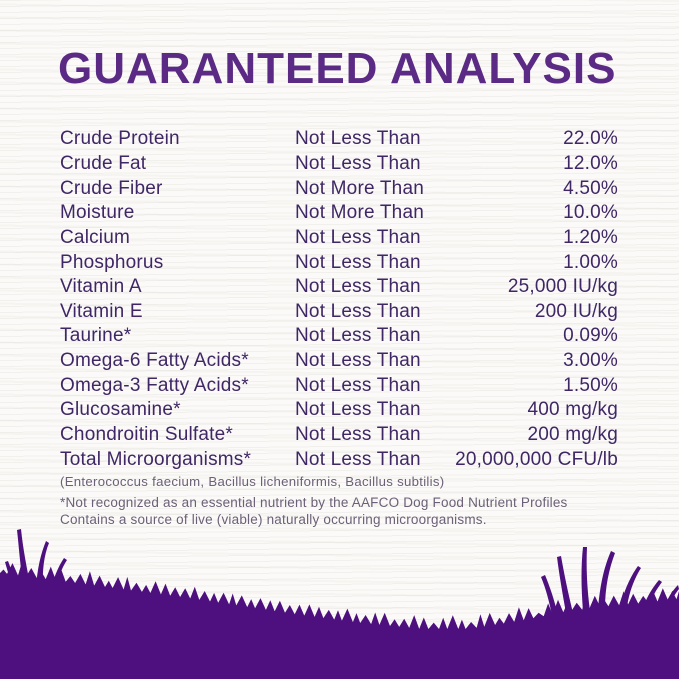 The image size is (679, 679). What do you see at coordinates (590, 385) in the screenshot?
I see `nutrient-value: 1.50%` at bounding box center [590, 385].